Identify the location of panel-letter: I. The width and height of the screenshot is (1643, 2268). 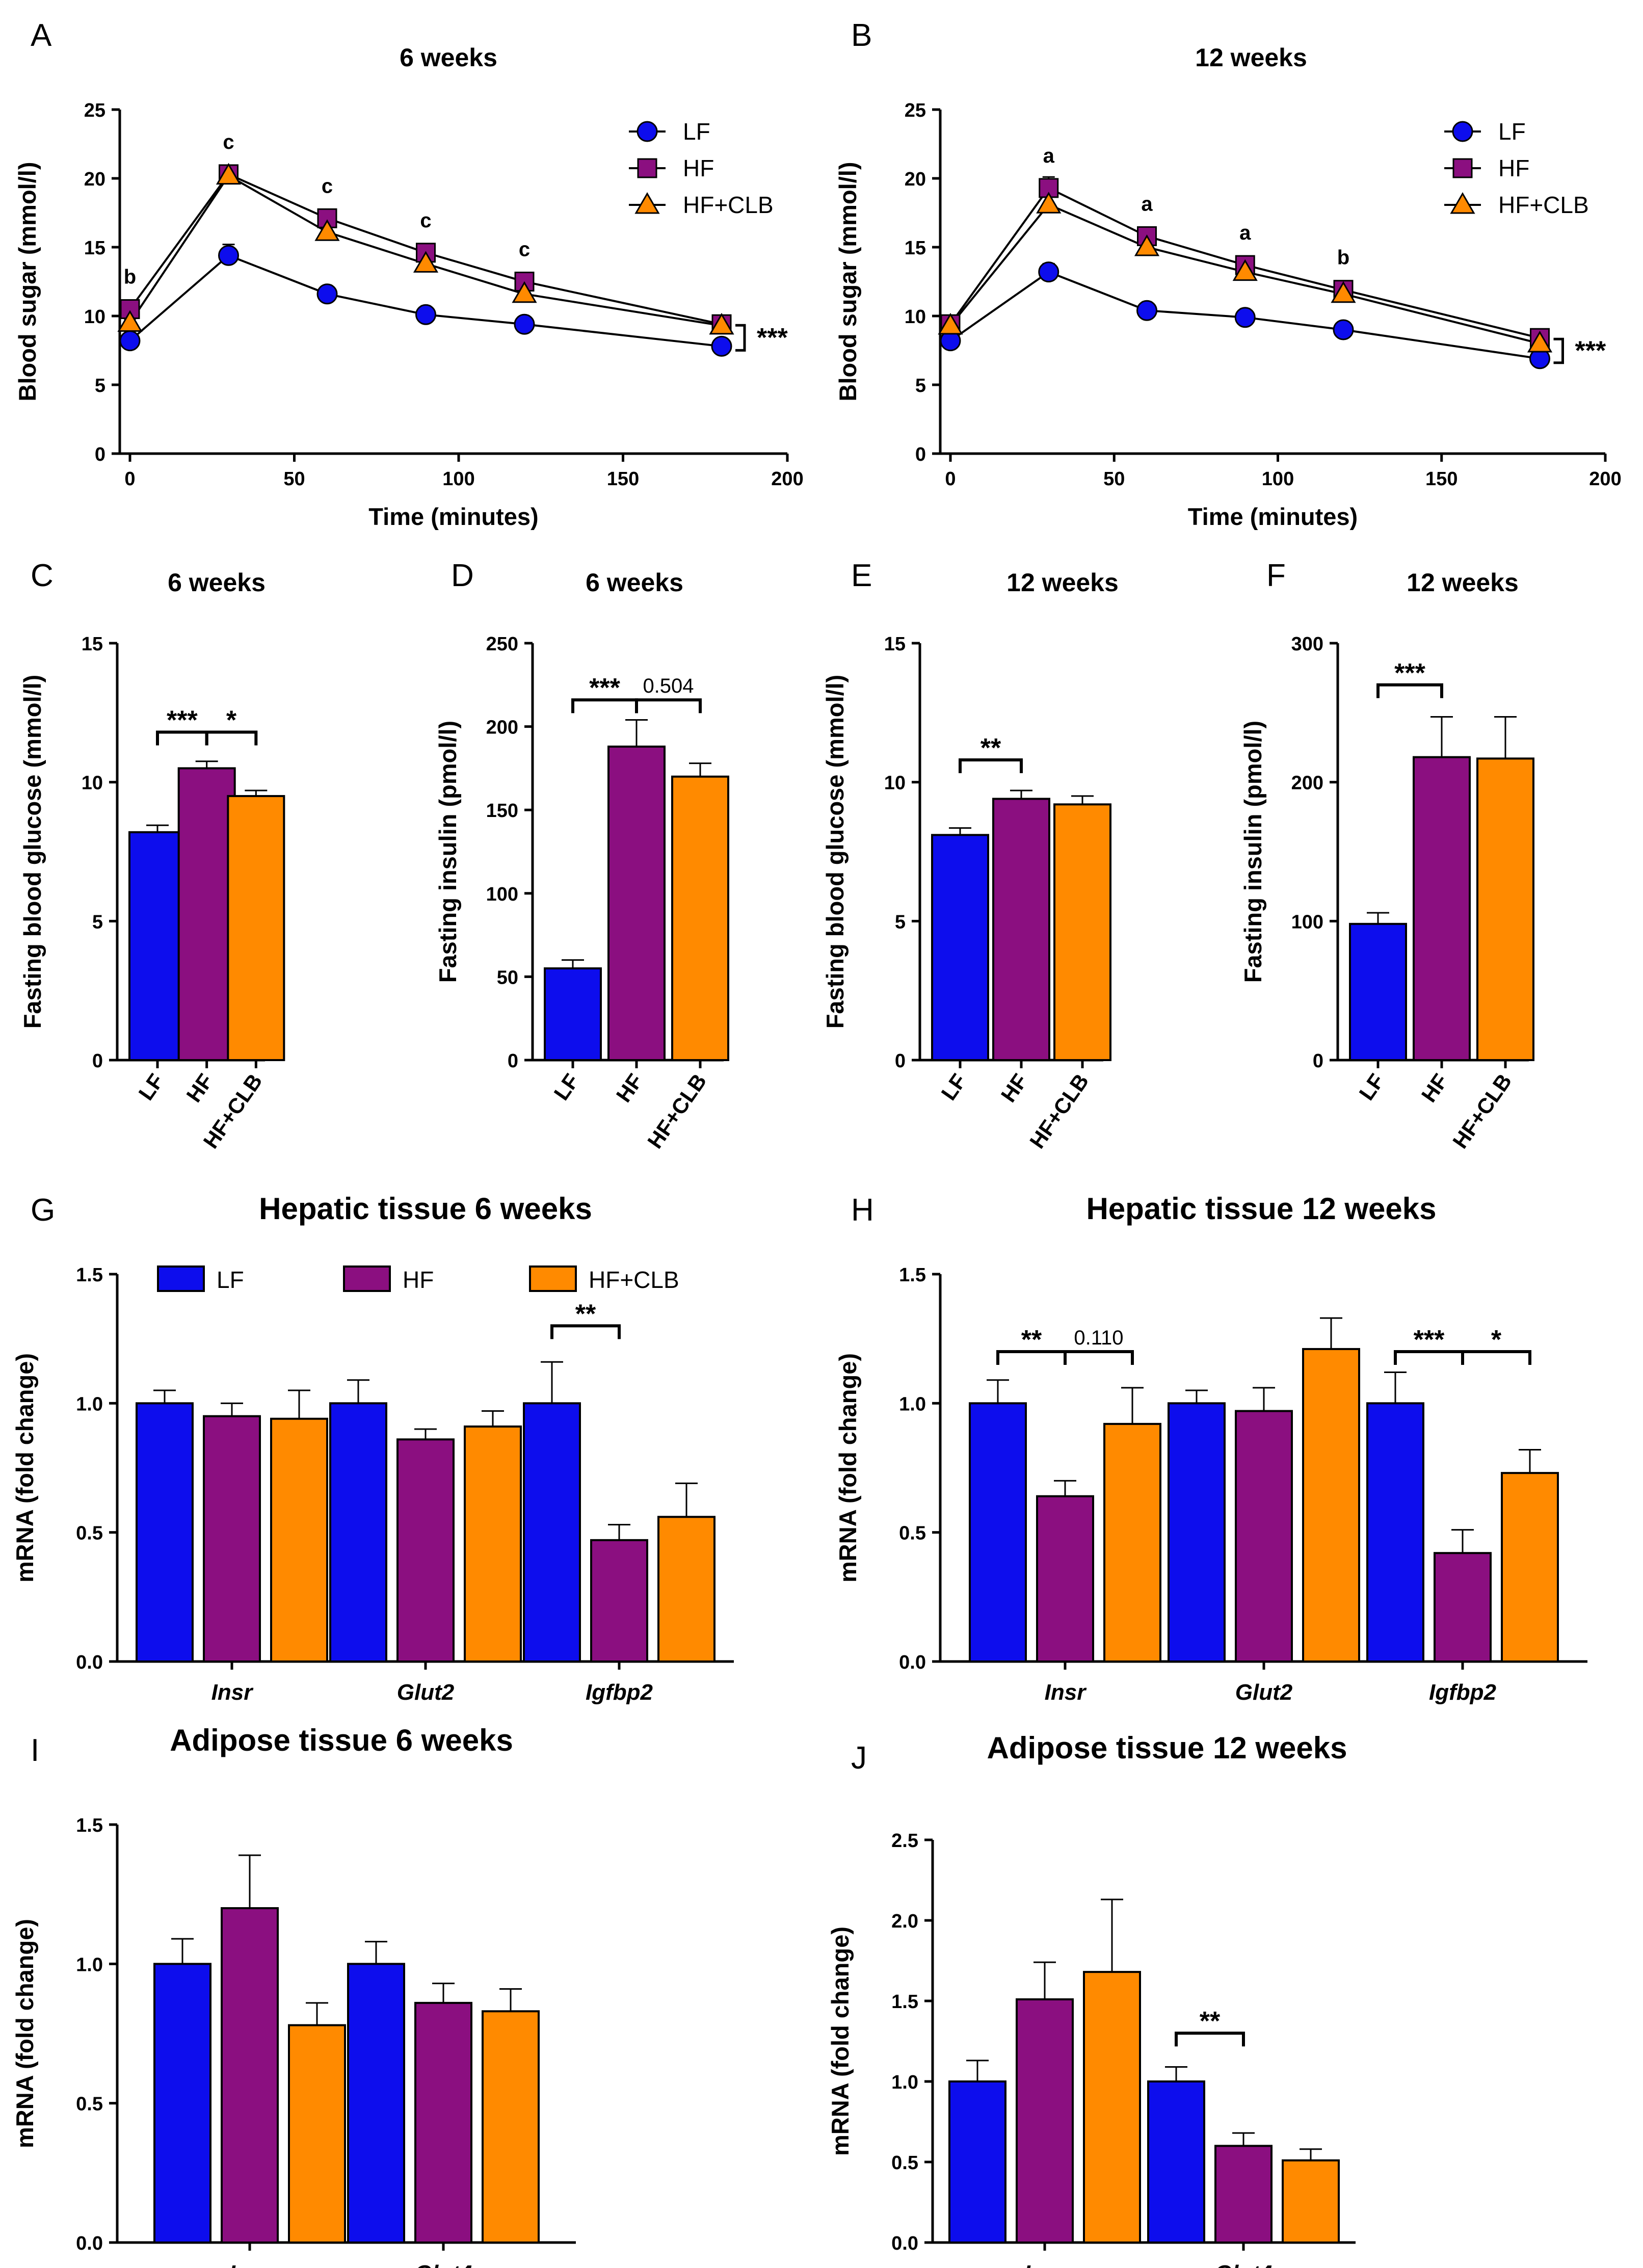
(35, 1750).